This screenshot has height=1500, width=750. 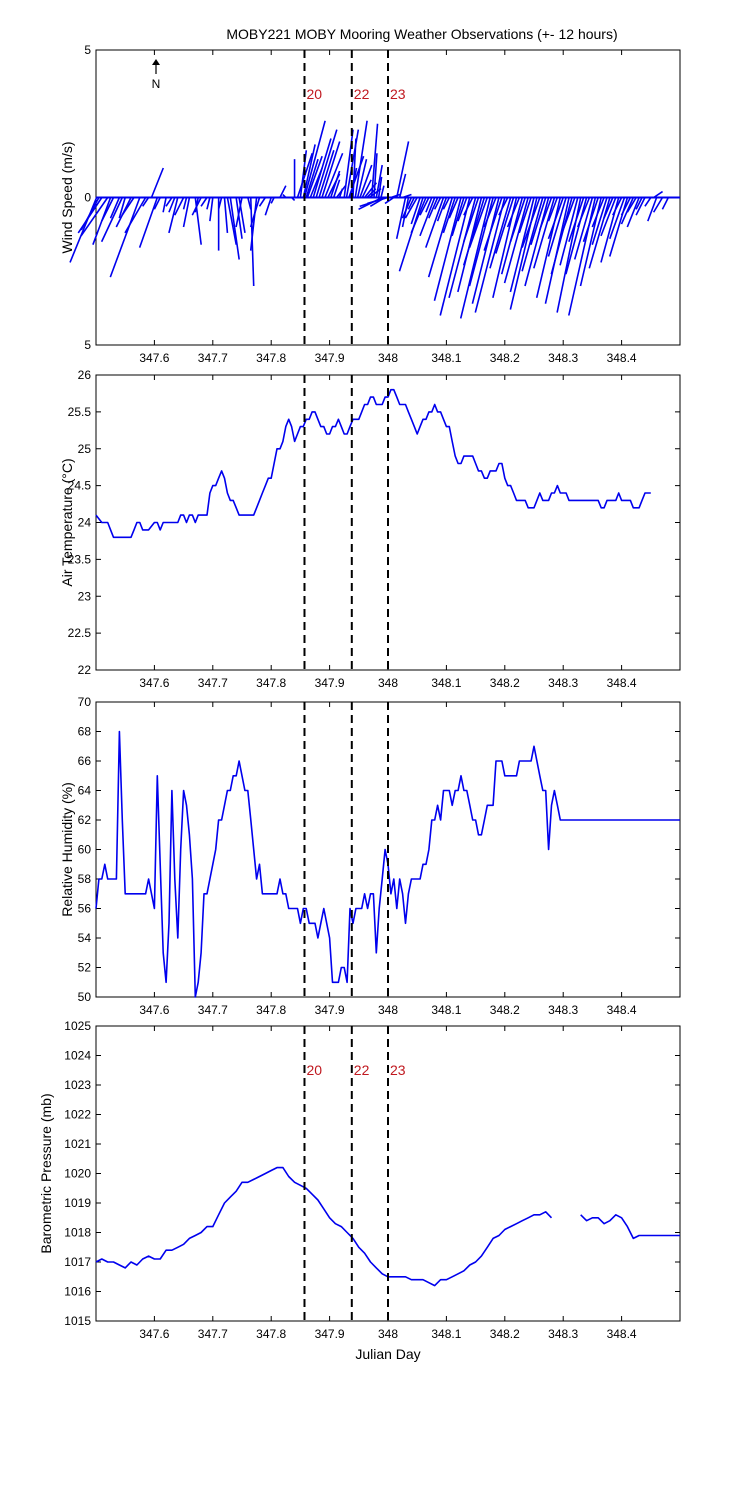 What do you see at coordinates (67, 197) in the screenshot?
I see `y-axis-label: Wind Speed (m/s)` at bounding box center [67, 197].